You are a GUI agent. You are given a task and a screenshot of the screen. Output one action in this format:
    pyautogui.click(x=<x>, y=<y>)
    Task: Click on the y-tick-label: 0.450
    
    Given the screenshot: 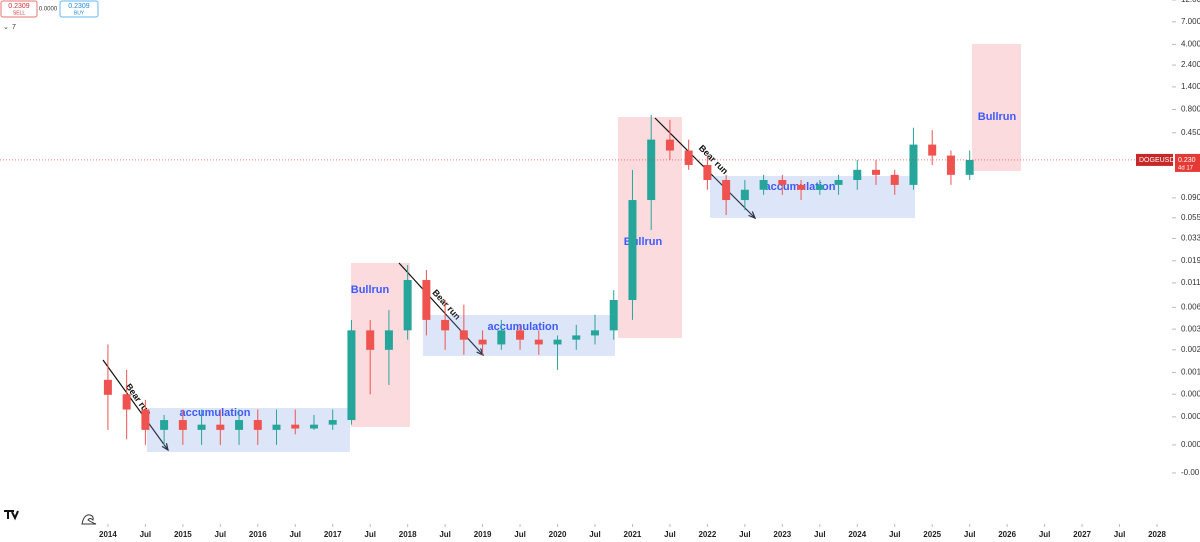 What is the action you would take?
    pyautogui.click(x=1190, y=132)
    